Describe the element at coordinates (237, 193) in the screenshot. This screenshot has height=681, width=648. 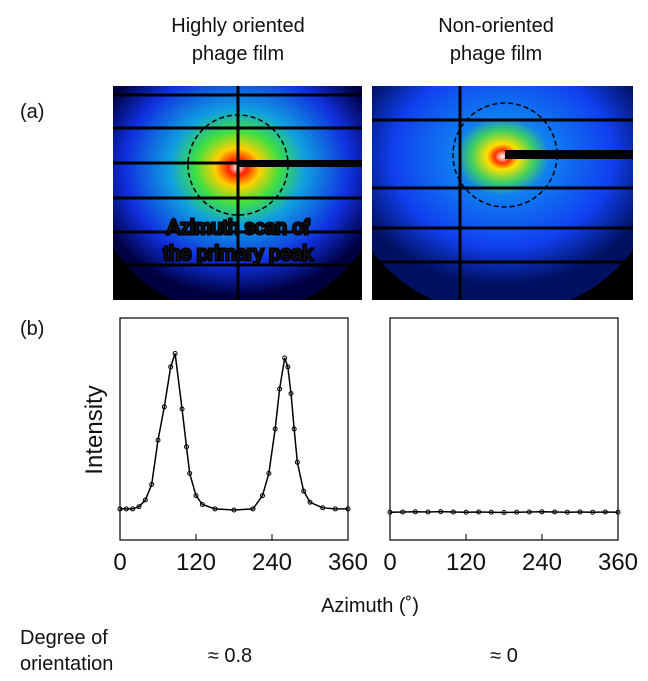
I see `diffraction-image: Azimuth scan of the primary peak` at that location.